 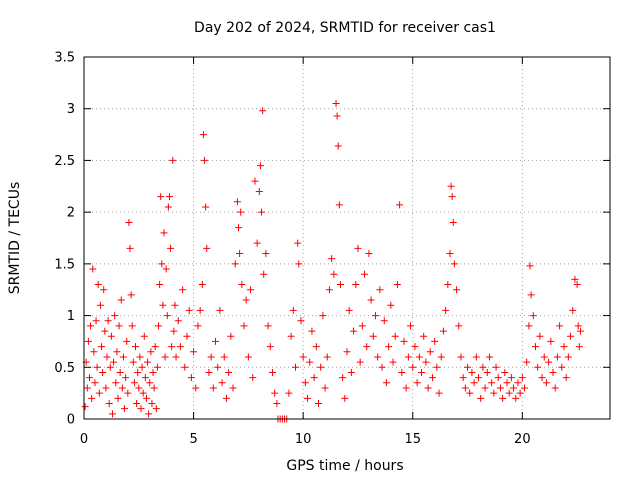 What do you see at coordinates (71, 420) in the screenshot?
I see `y-tick-label: 0` at bounding box center [71, 420].